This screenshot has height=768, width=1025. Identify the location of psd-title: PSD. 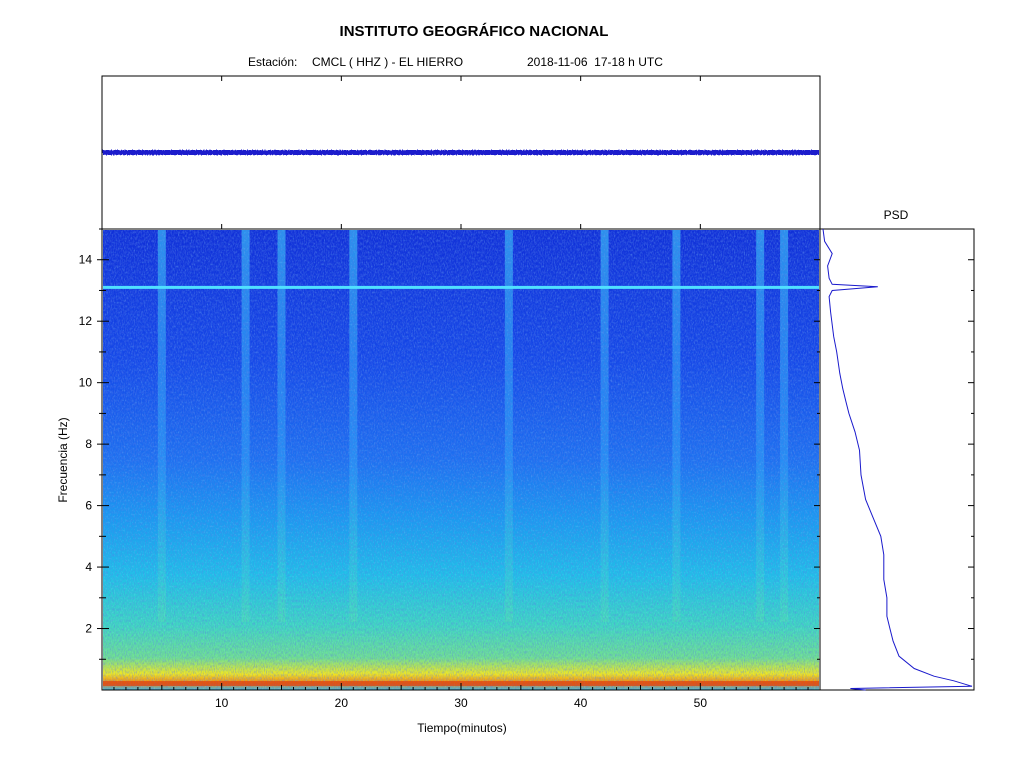
(896, 215).